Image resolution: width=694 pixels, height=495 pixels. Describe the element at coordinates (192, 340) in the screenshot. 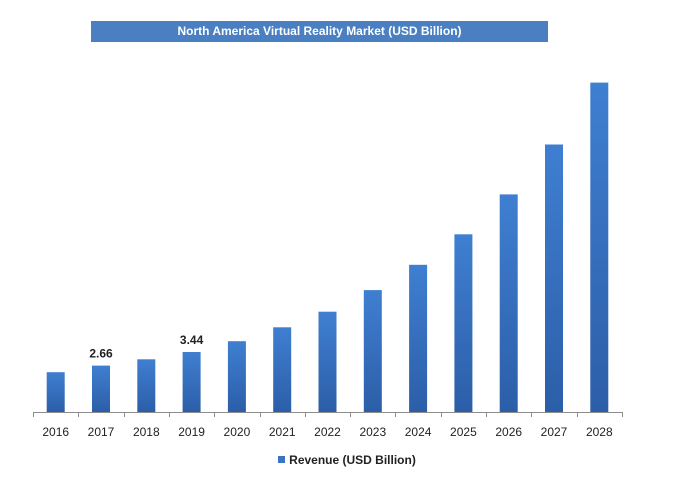

I see `data-label-2019: 3.44` at that location.